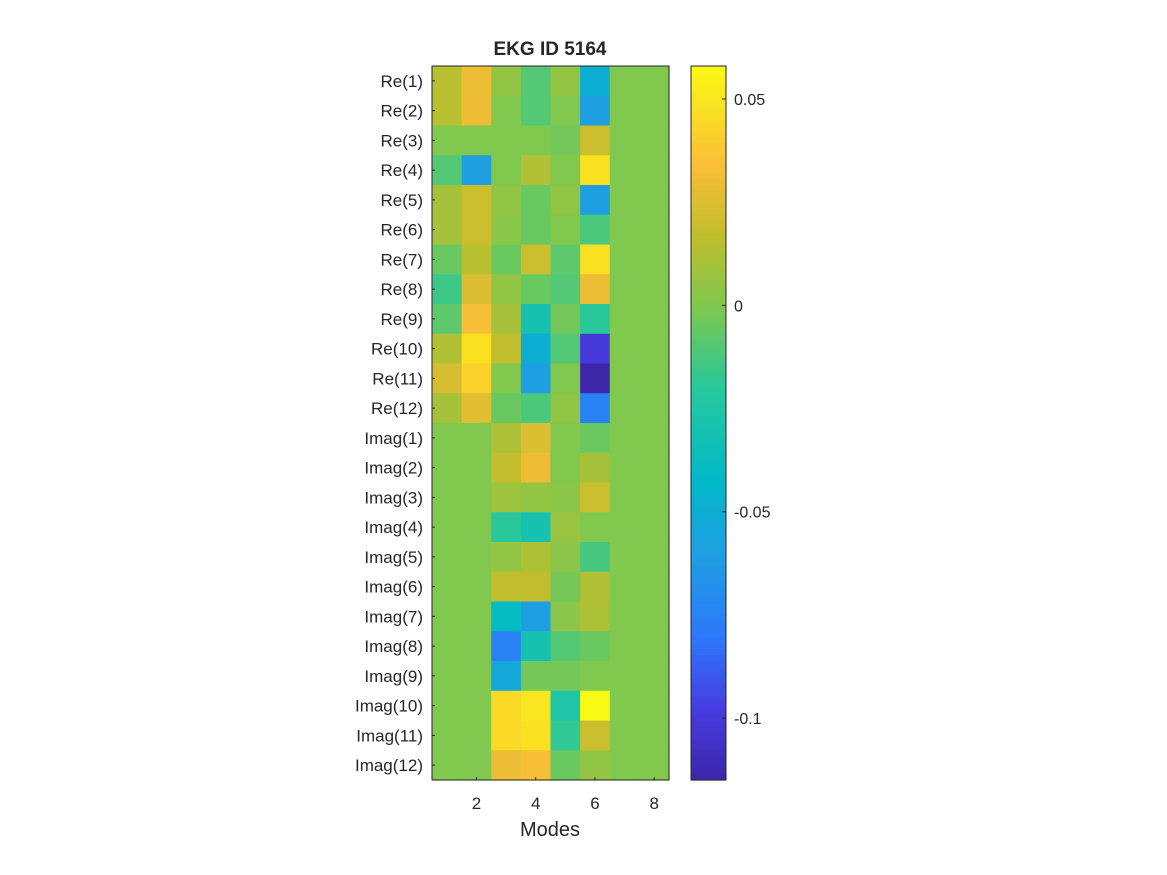 The height and width of the screenshot is (875, 1167). What do you see at coordinates (389, 765) in the screenshot?
I see `y-tick-label: Imag(12)` at bounding box center [389, 765].